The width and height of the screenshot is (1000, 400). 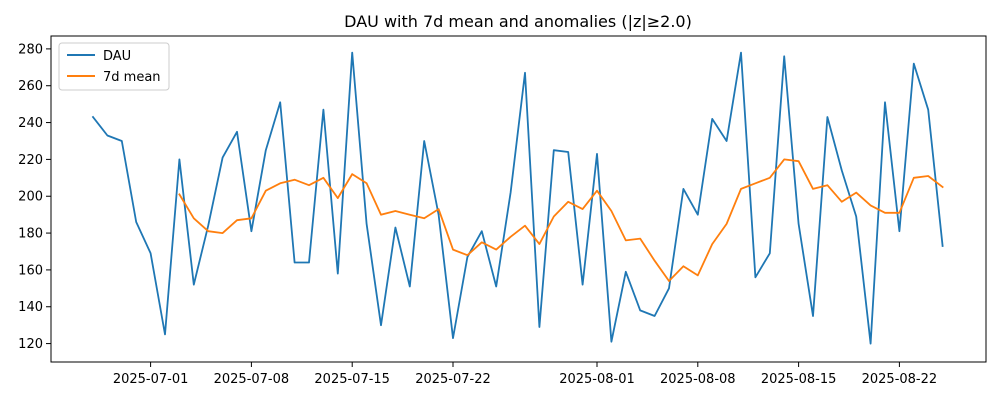 I want to click on y-tick-label: 240, so click(x=30, y=123).